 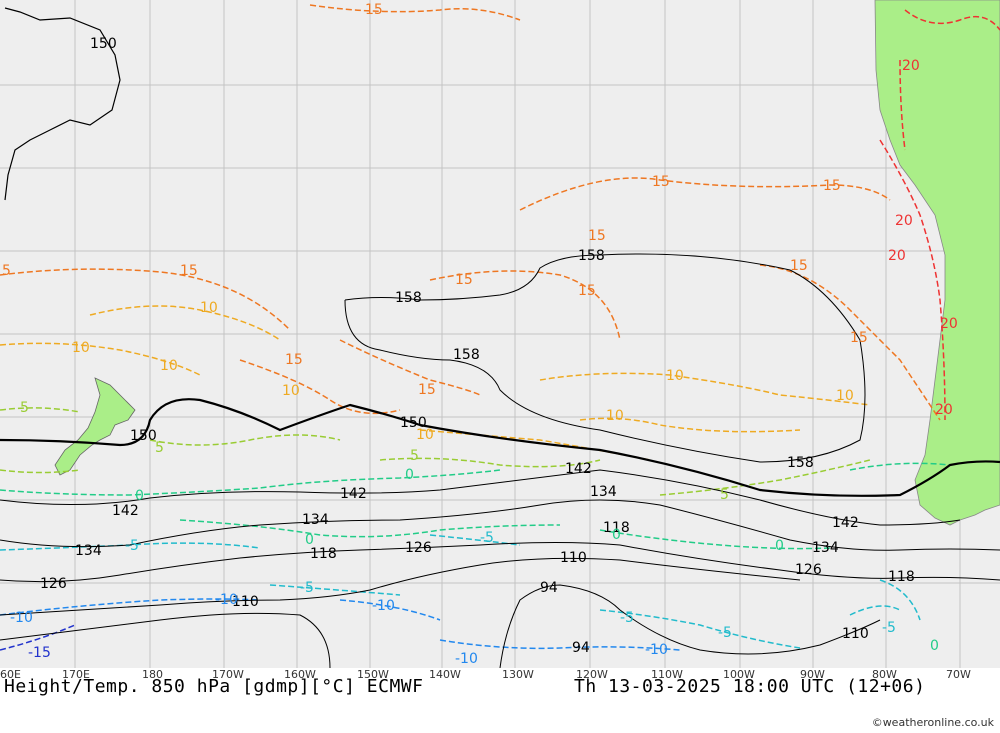 I want to click on temp-minus10-contours, so click(x=340, y=624).